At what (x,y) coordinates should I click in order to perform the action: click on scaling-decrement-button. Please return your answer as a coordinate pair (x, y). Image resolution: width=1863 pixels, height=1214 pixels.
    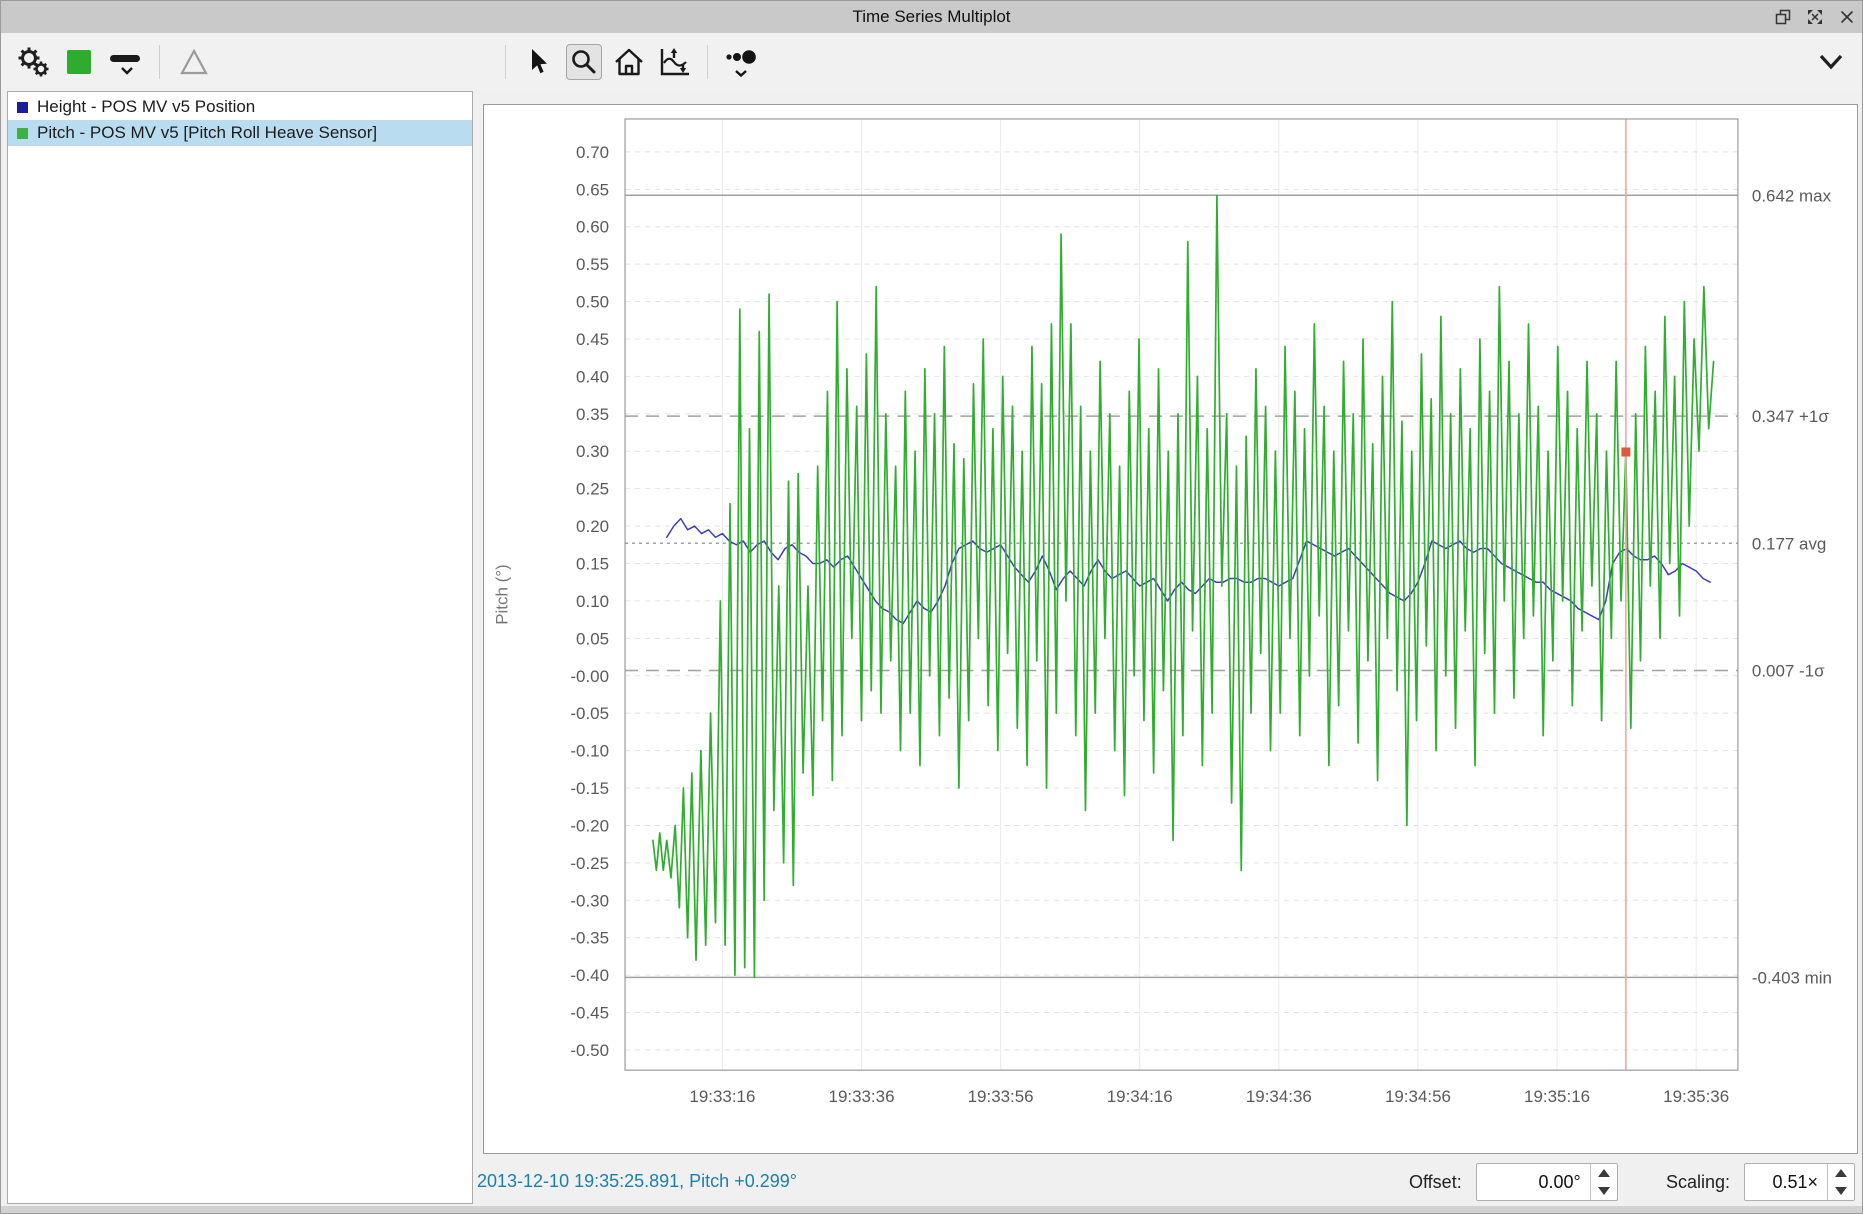
    Looking at the image, I should click on (1841, 1191).